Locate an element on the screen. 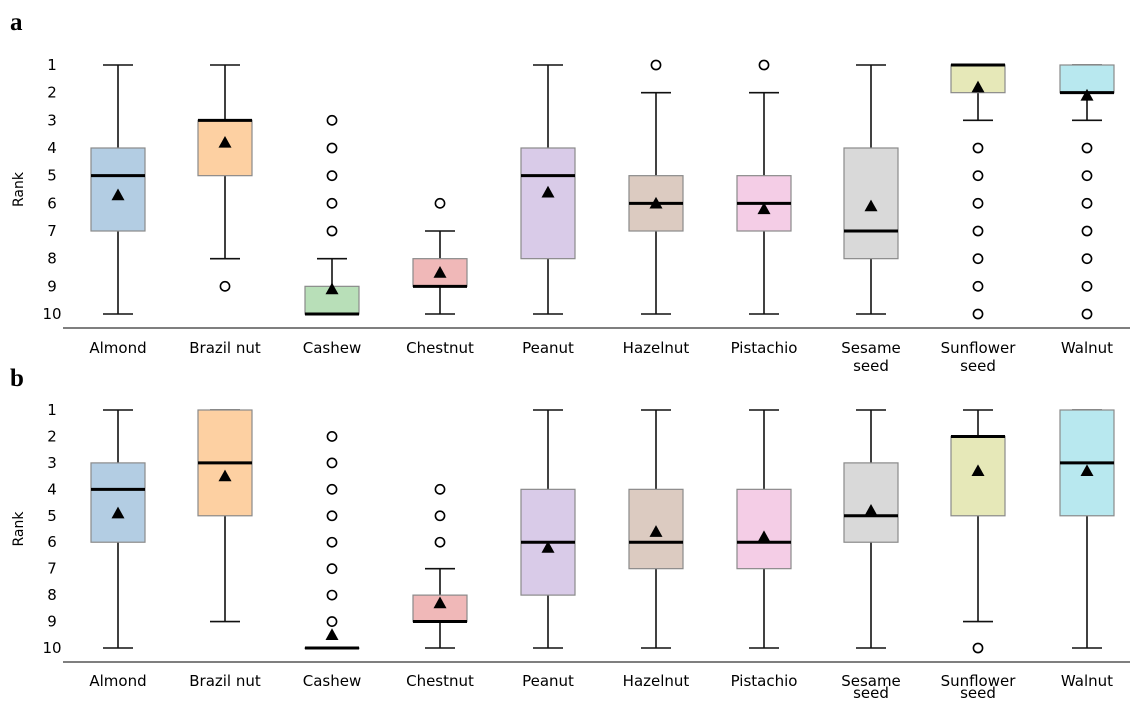 The image size is (1132, 704). box-pistachio: Pistachio is located at coordinates (764, 208).